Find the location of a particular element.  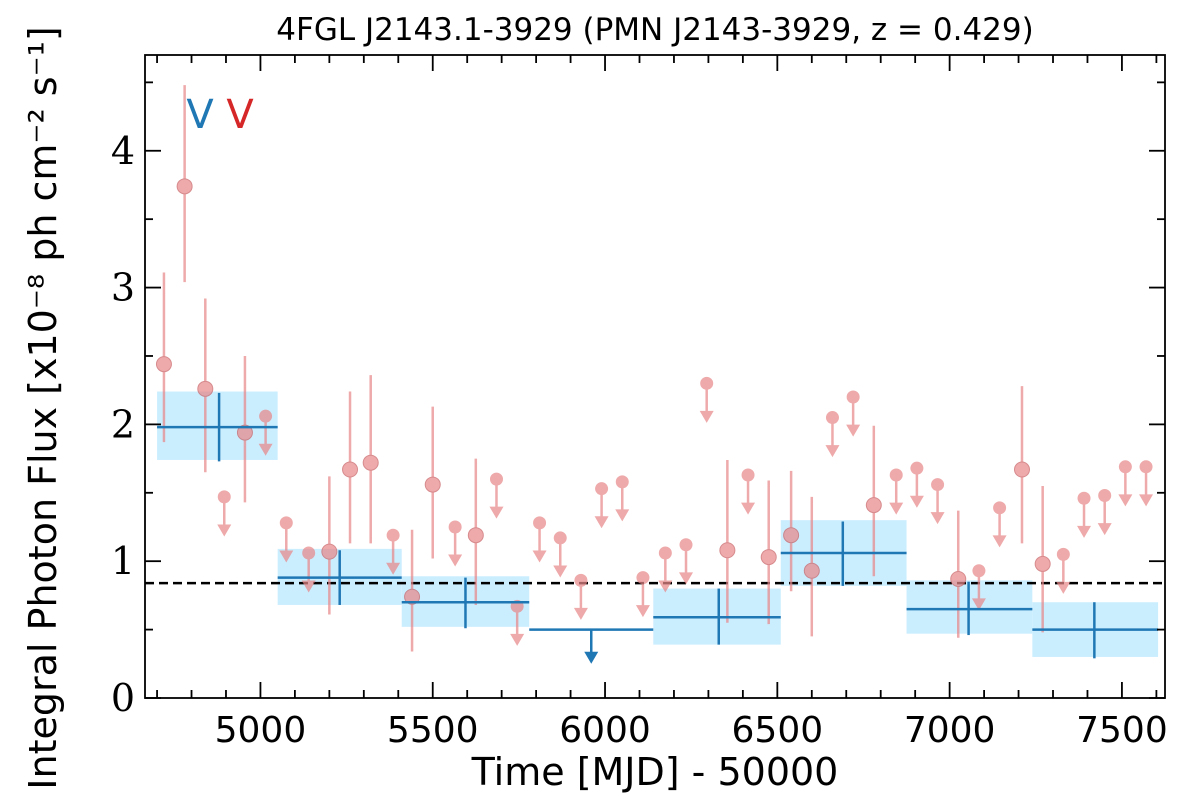

y-tick-label: 2 is located at coordinates (123, 424).